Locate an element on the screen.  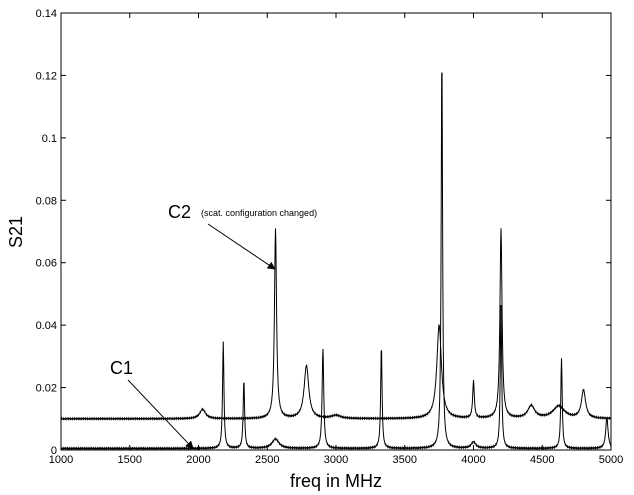
annotation-label-c2: C2 is located at coordinates (179, 212).